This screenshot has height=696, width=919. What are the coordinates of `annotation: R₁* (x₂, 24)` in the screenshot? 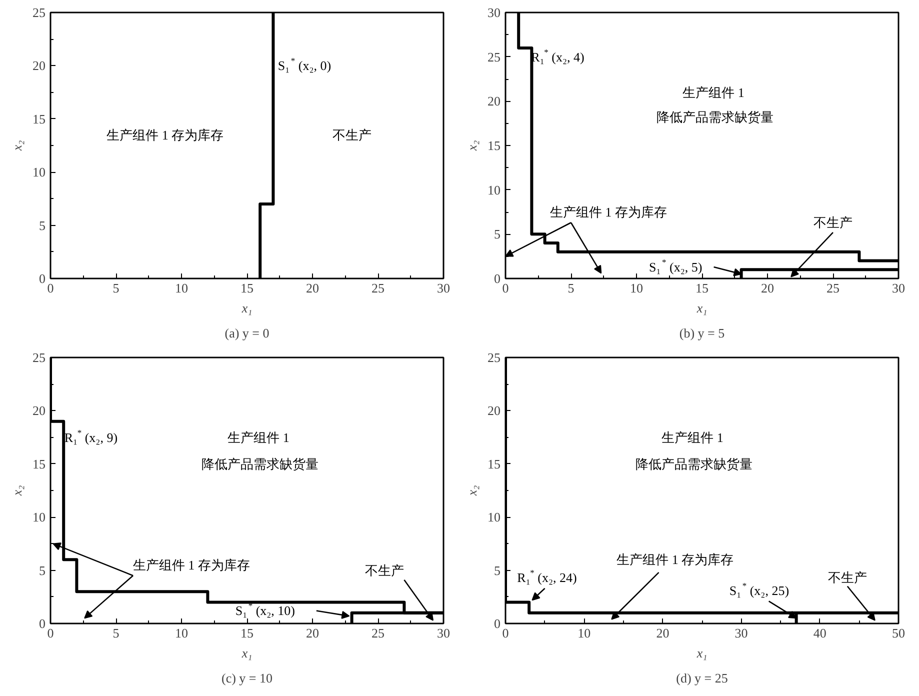 It's located at (547, 577).